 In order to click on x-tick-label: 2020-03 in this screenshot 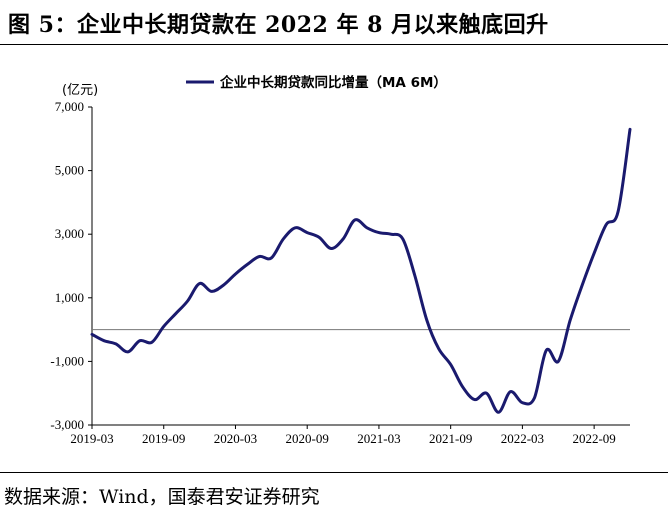, I will do `click(235, 438)`.